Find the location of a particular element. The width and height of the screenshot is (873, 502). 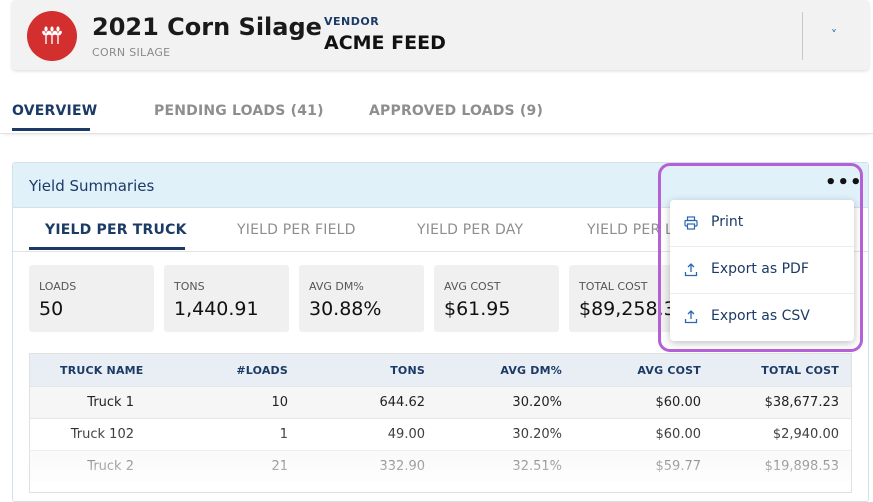

tab-overview: OVERVIEW is located at coordinates (55, 111).